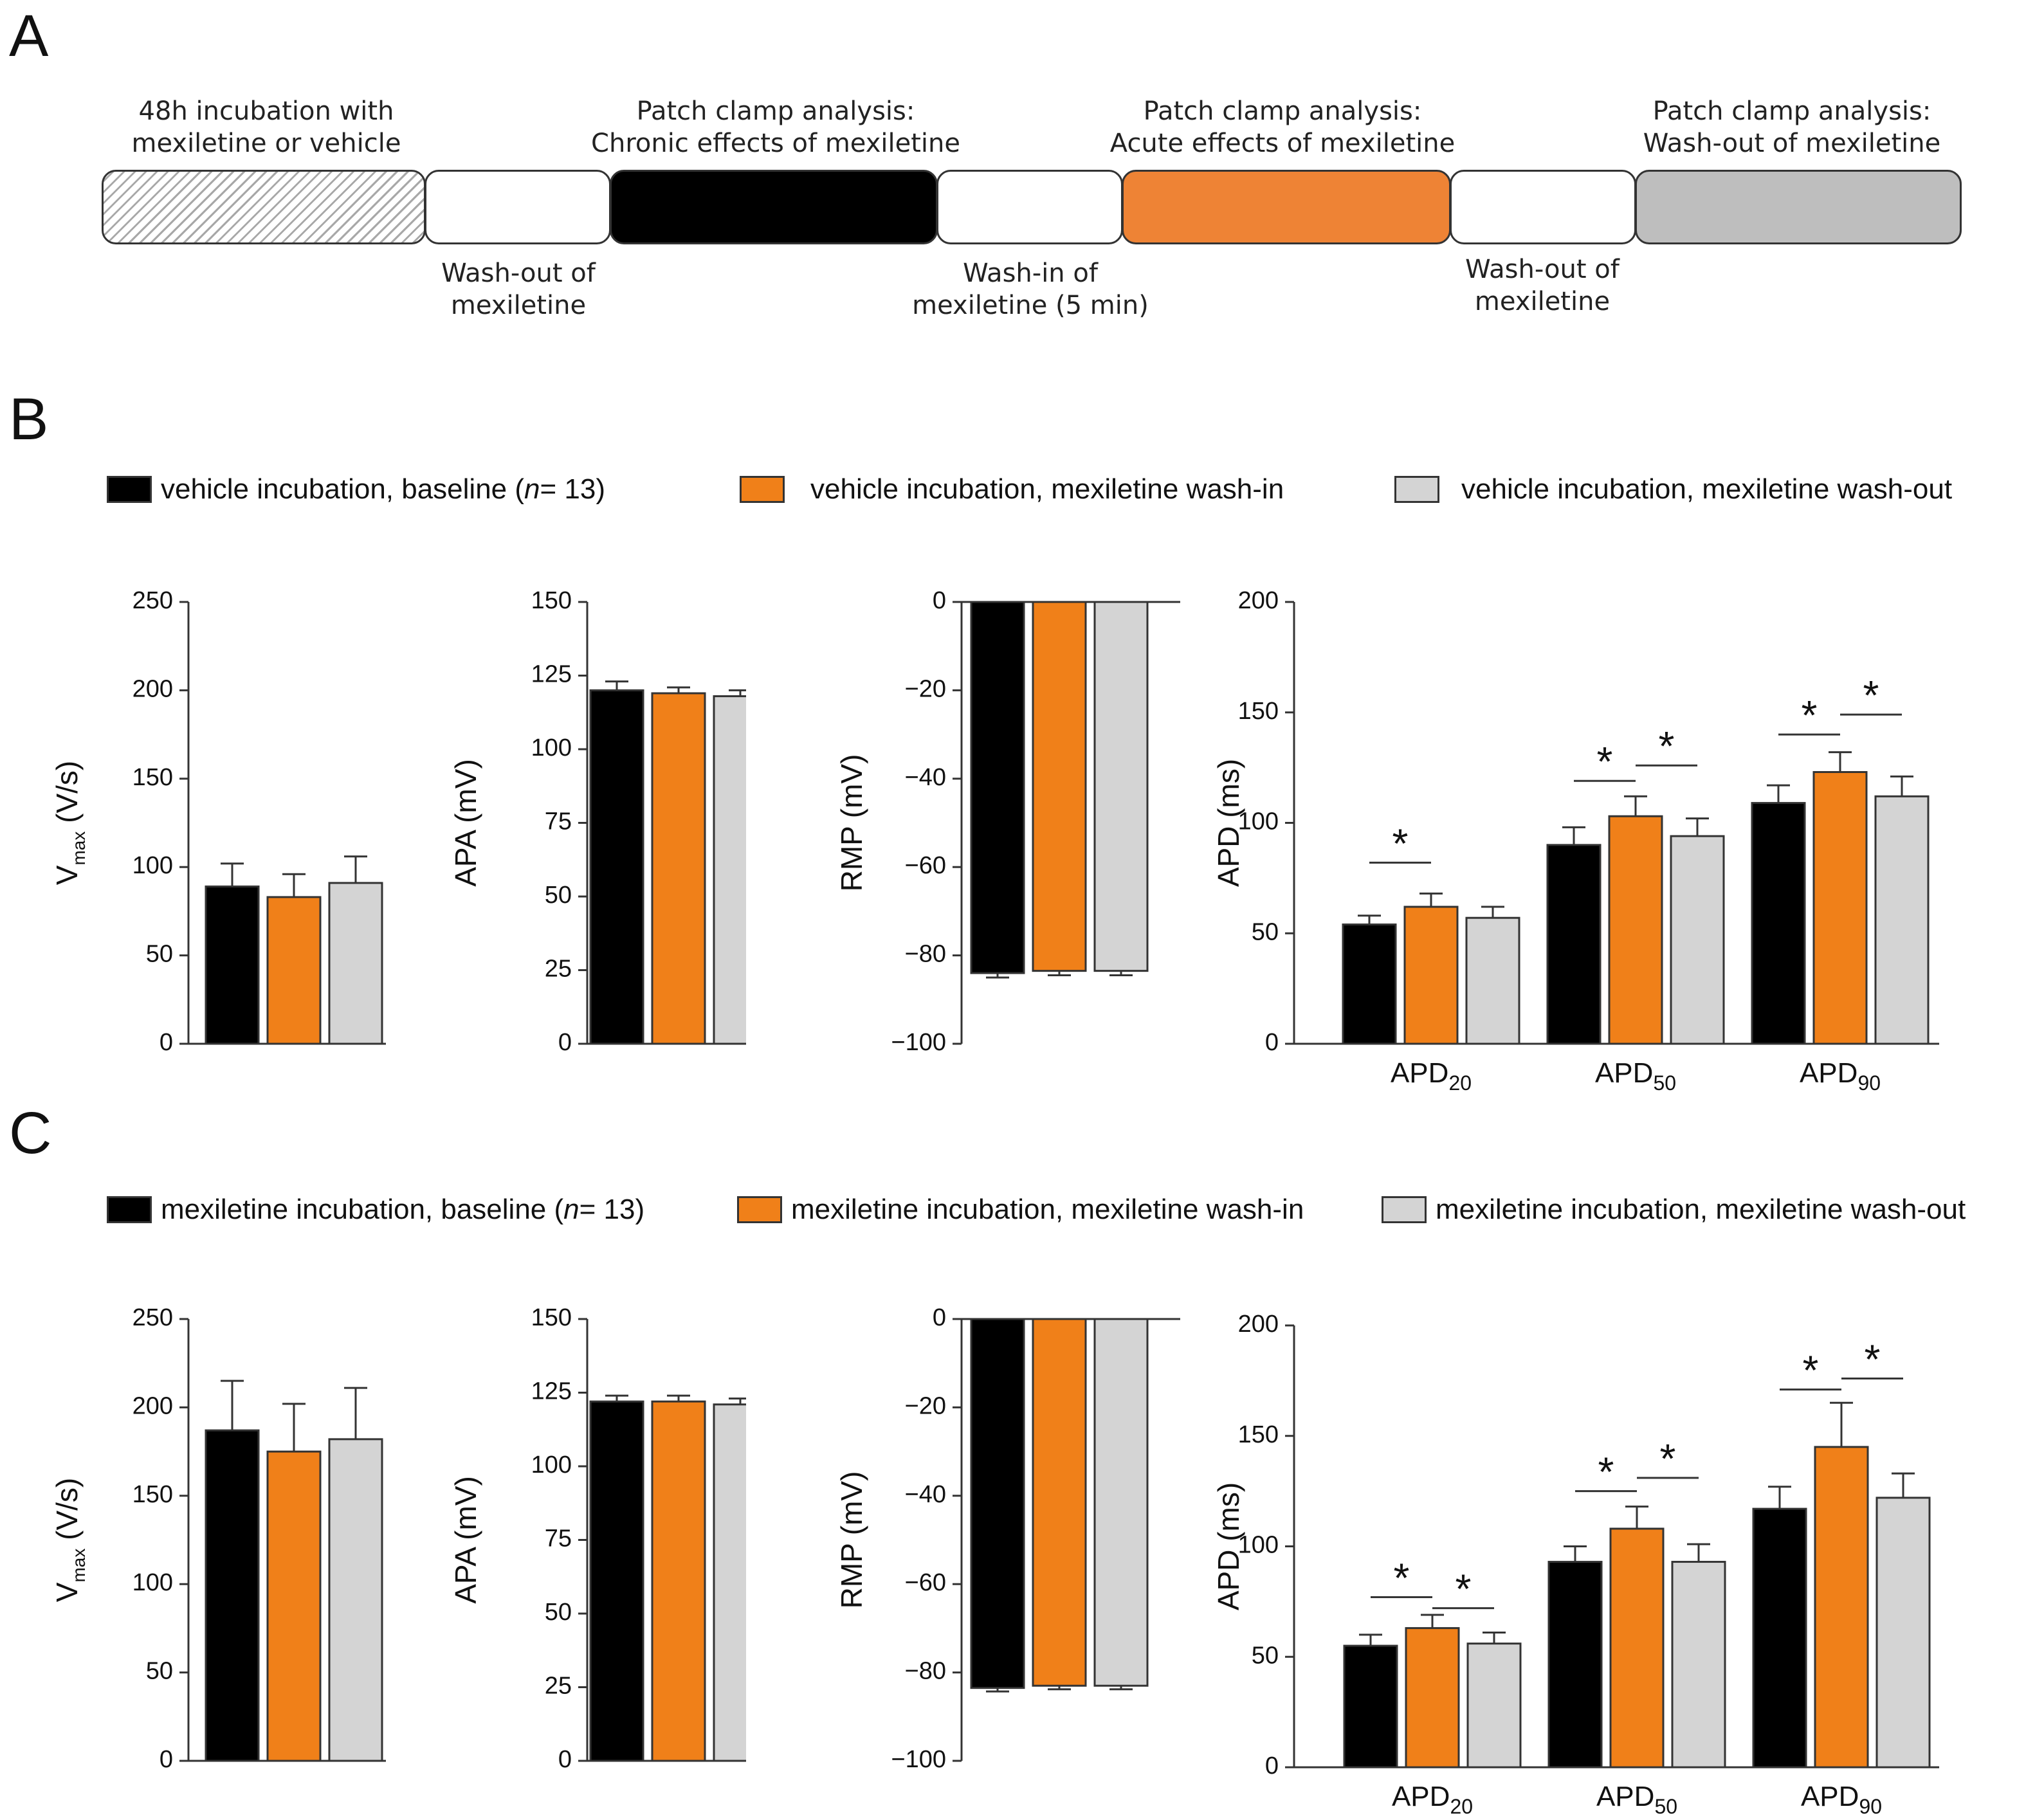 Image resolution: width=2026 pixels, height=1820 pixels. I want to click on y-tick-label: −20, so click(925, 688).